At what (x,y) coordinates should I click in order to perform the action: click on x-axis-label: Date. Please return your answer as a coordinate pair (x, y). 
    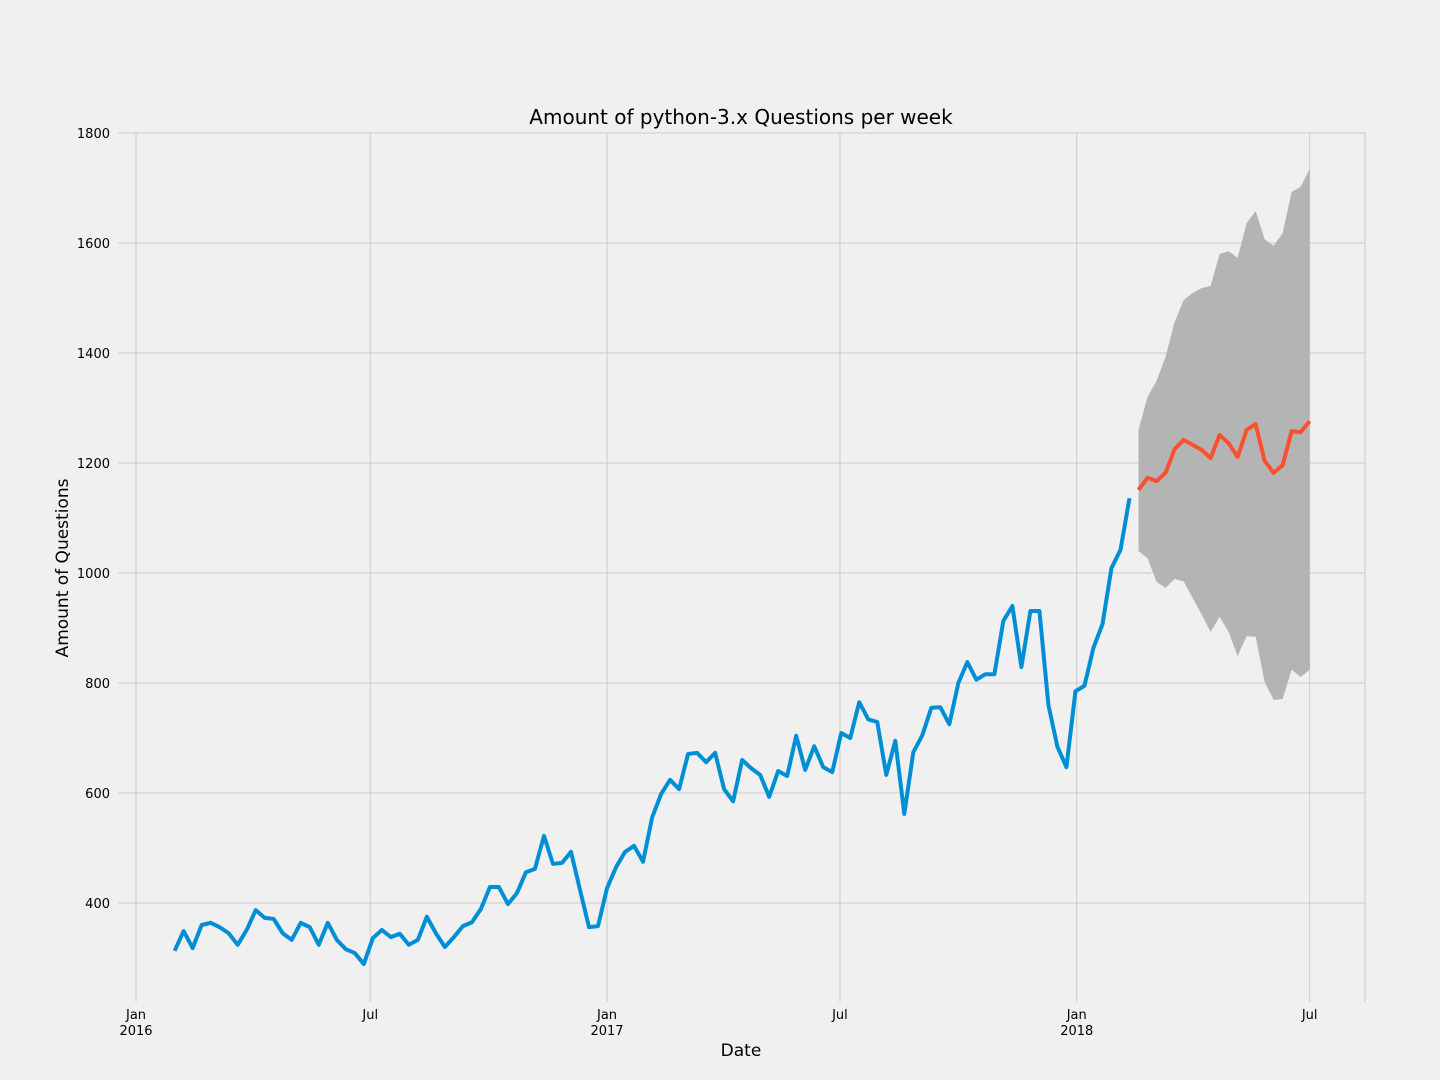
    Looking at the image, I should click on (741, 1051).